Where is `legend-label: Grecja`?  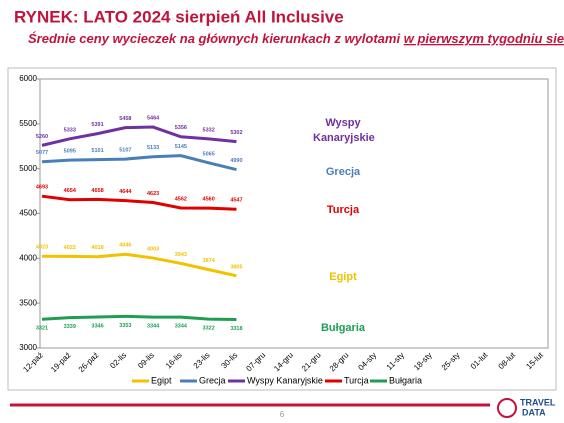 legend-label: Grecja is located at coordinates (212, 380).